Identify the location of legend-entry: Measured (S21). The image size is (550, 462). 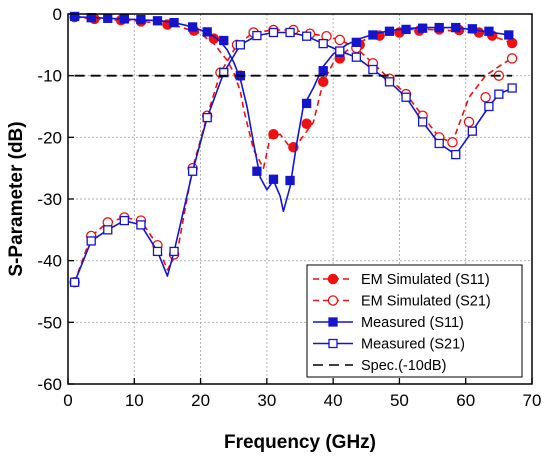
(389, 345).